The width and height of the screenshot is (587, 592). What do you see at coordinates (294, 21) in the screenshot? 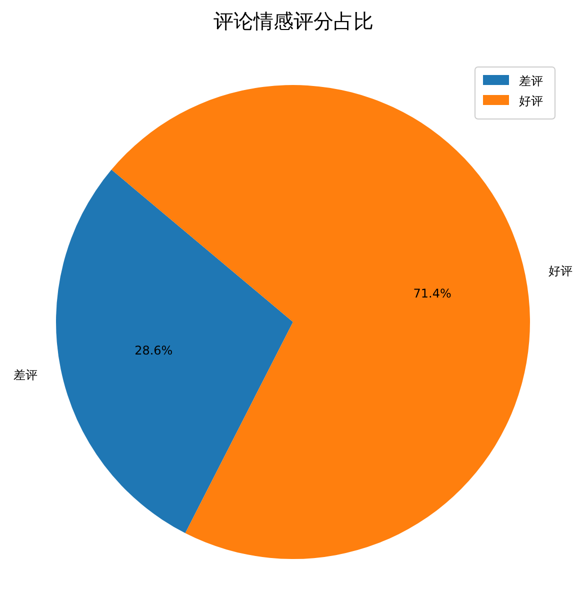
I see `chart-title: 评论情感评分占比` at bounding box center [294, 21].